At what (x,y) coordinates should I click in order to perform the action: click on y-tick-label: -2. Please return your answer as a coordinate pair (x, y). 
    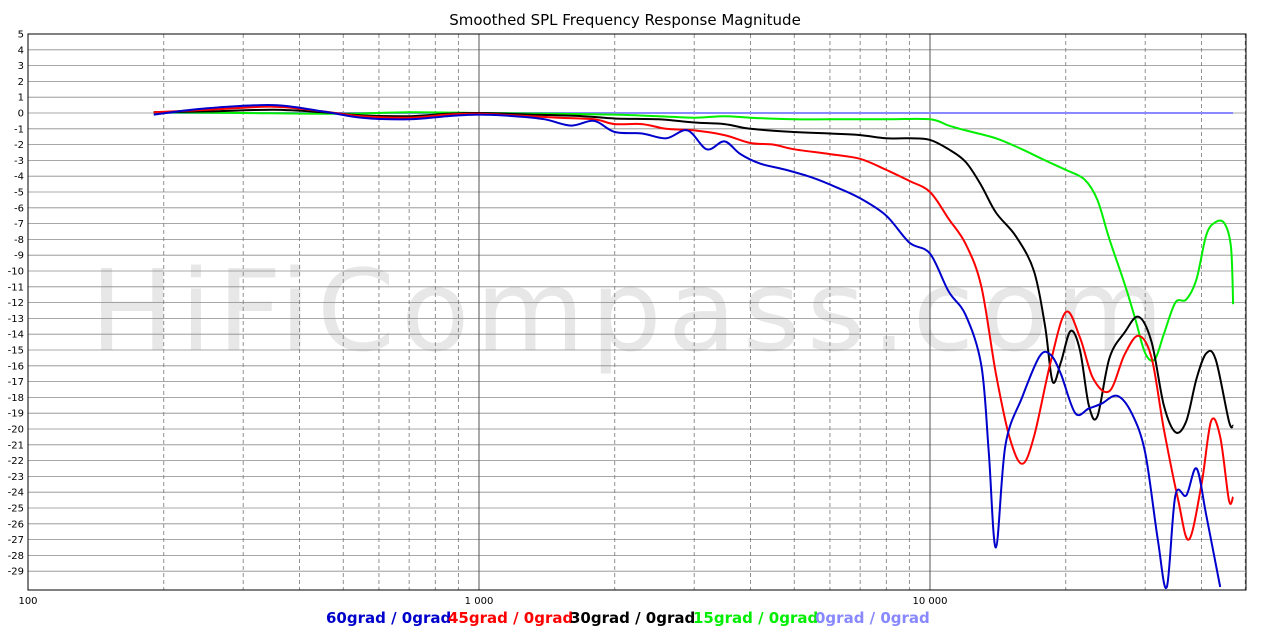
    Looking at the image, I should click on (19, 145).